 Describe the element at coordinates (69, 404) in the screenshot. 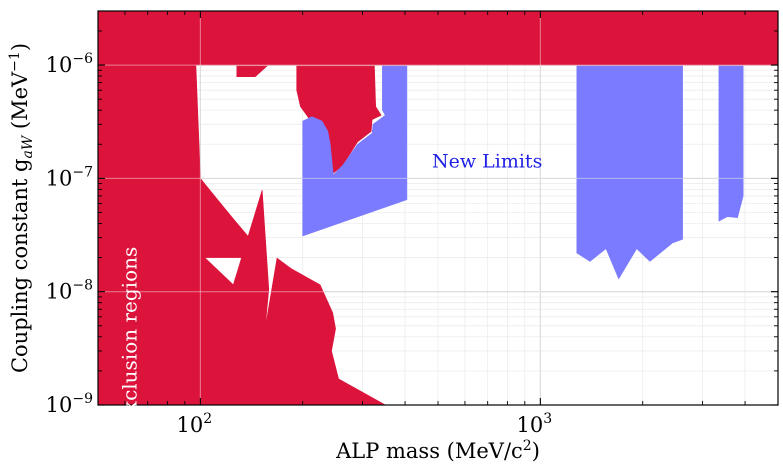

I see `y-tick-label: 10⁻⁹` at that location.